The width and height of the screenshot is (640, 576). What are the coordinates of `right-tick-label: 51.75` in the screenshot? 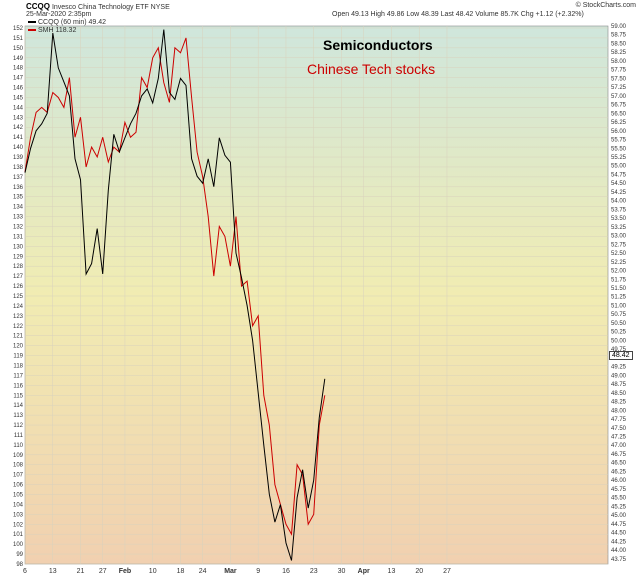 It's located at (619, 280).